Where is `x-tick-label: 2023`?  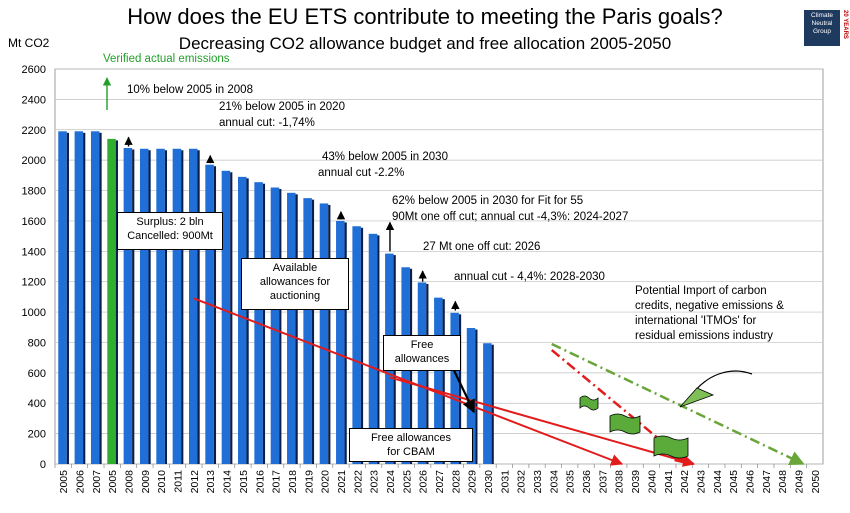
x-tick-label: 2023 is located at coordinates (375, 482).